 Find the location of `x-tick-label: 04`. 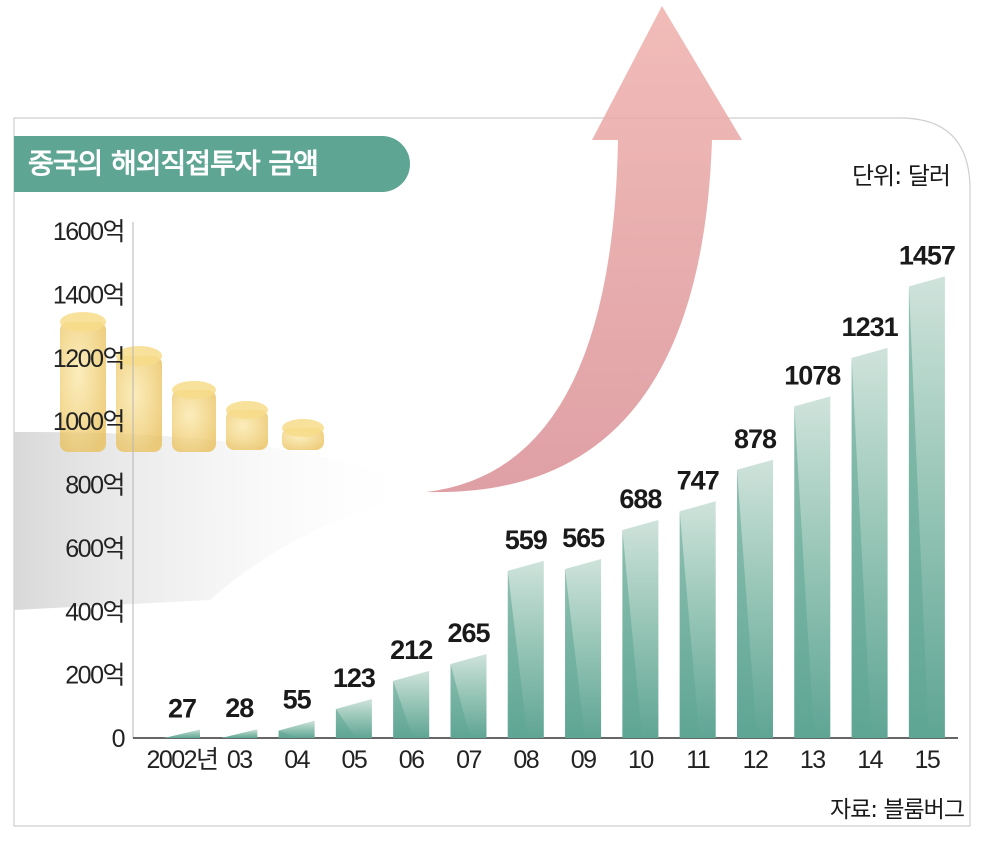

x-tick-label: 04 is located at coordinates (297, 760).